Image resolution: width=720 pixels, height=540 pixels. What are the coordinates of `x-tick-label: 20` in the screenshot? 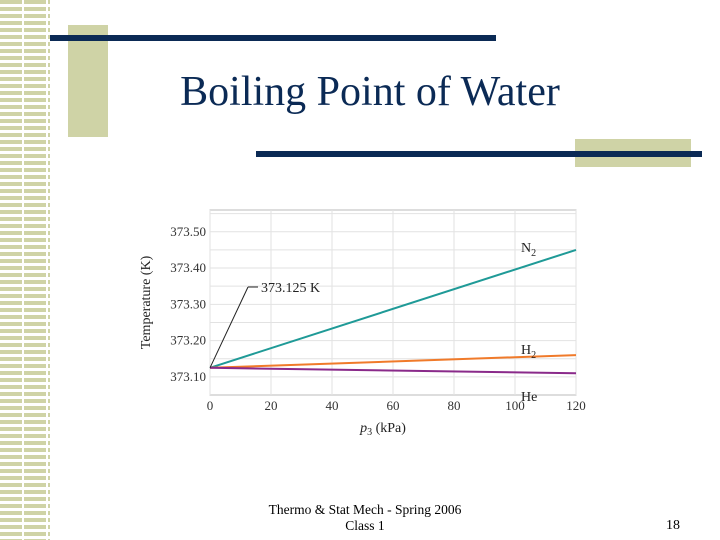 It's located at (271, 405).